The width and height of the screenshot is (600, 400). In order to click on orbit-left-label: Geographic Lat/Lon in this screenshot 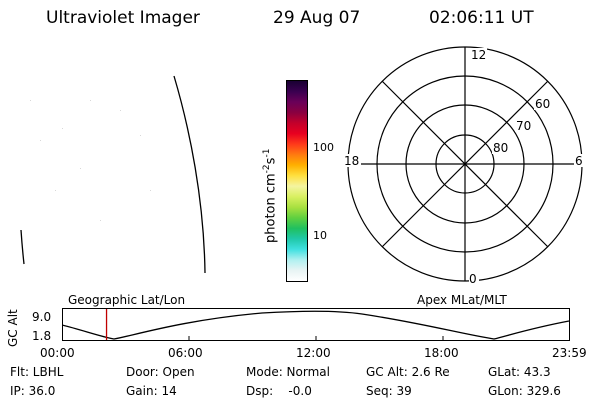, I will do `click(127, 300)`.